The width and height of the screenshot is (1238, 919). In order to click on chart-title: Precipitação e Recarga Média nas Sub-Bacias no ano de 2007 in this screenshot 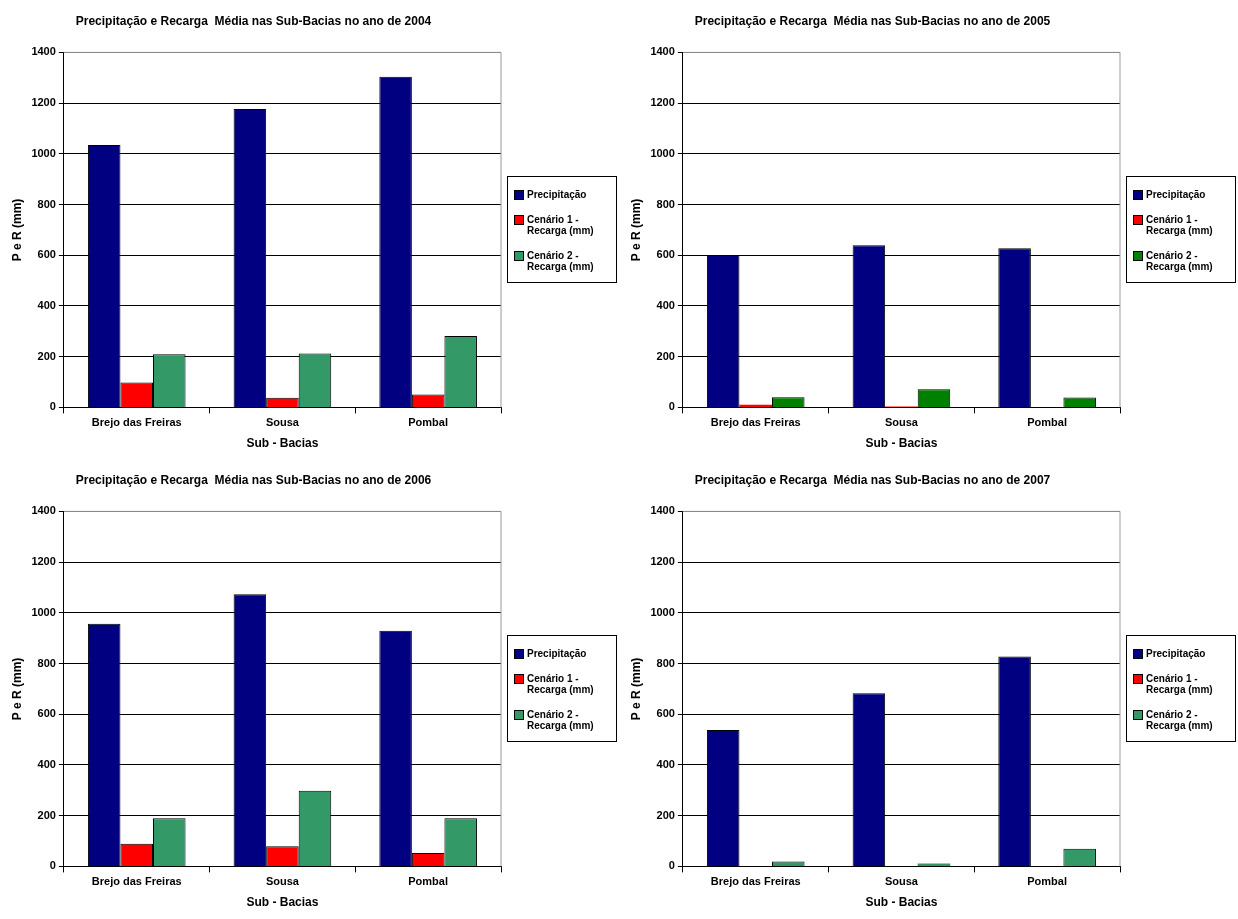, I will do `click(872, 479)`.